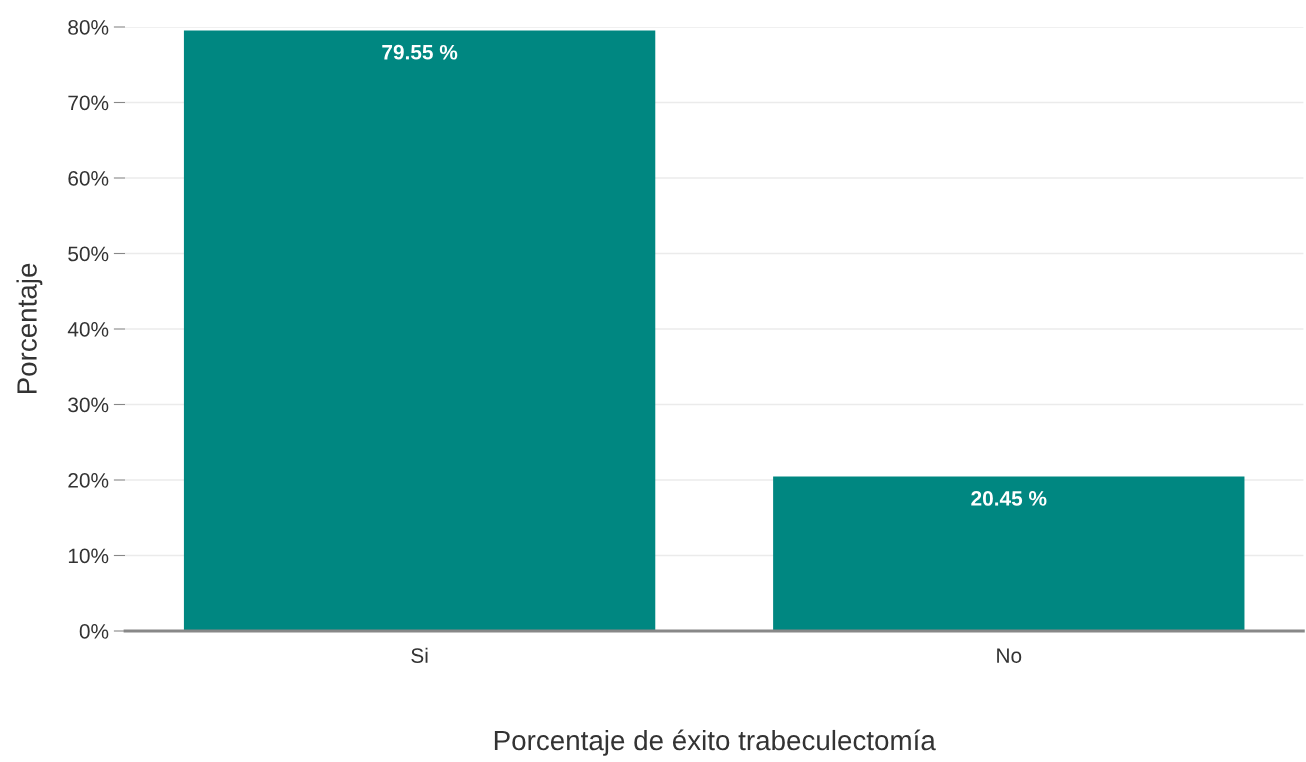 This screenshot has height=762, width=1306. What do you see at coordinates (88, 27) in the screenshot?
I see `y-tick-label: 80%` at bounding box center [88, 27].